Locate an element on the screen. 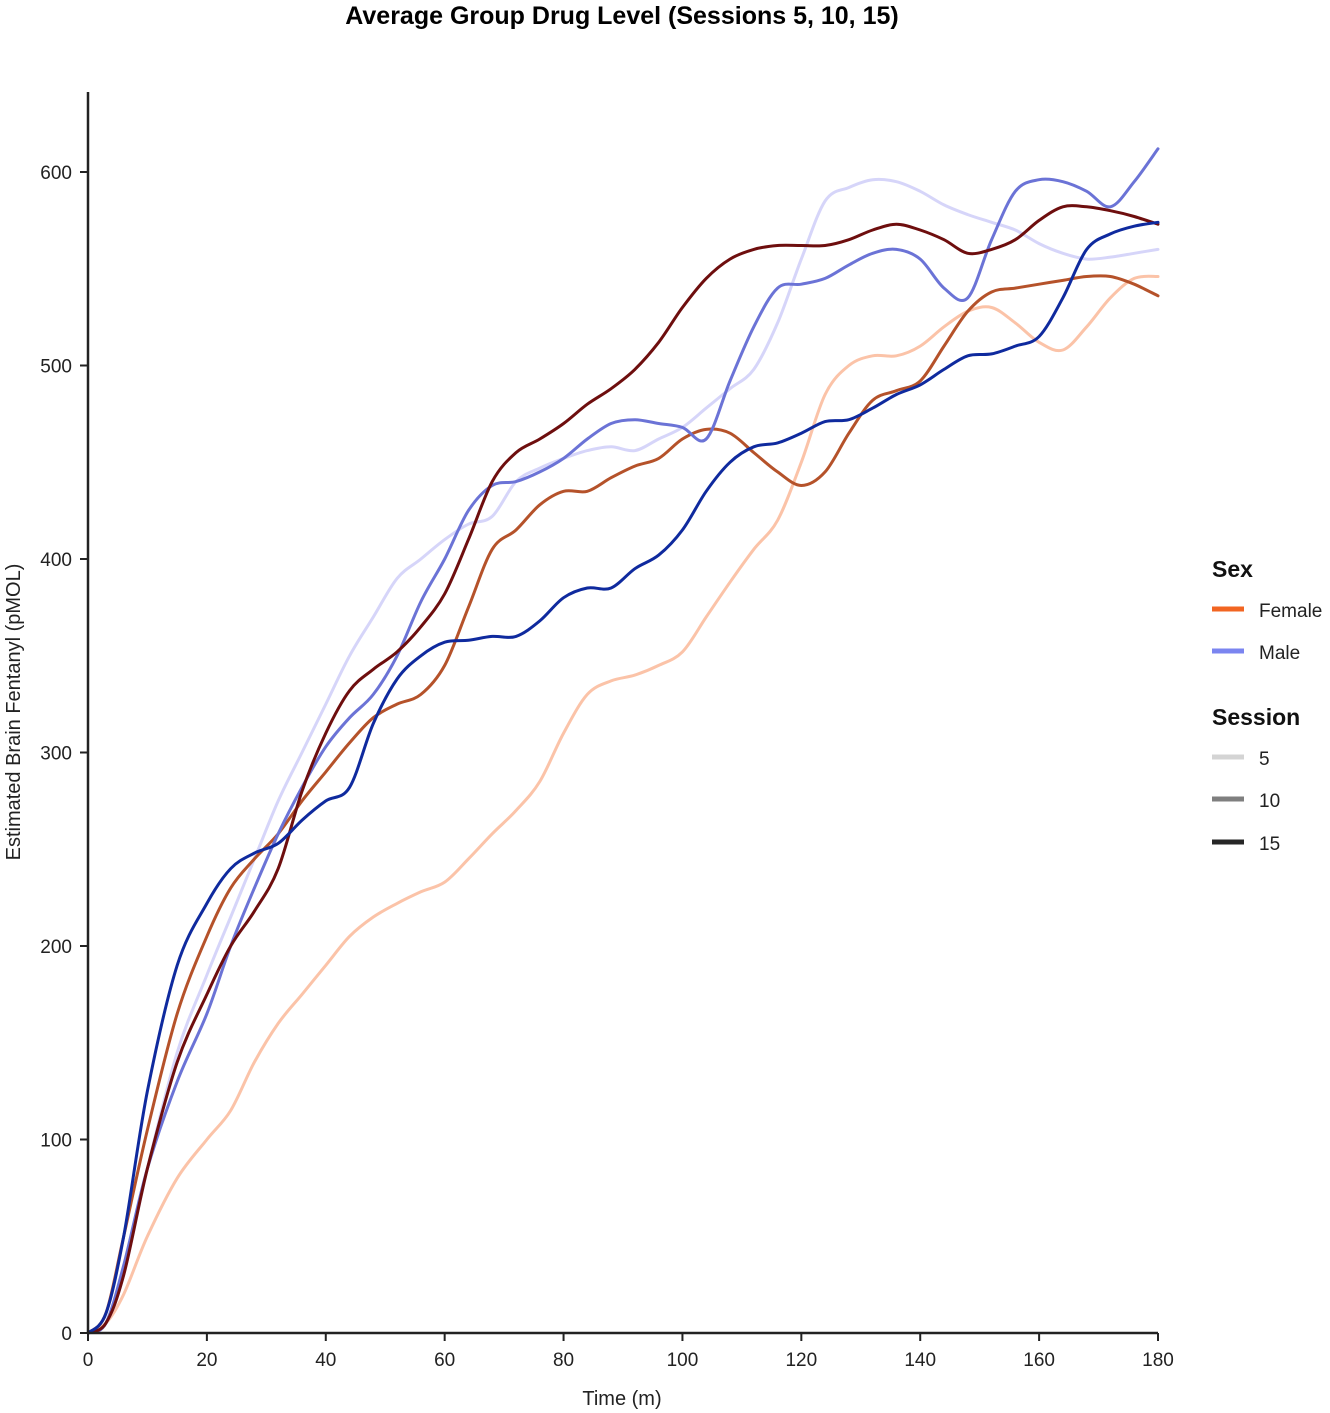  y-axis-label: Estimated Brain Fentanyl (pMOL) is located at coordinates (14, 712).